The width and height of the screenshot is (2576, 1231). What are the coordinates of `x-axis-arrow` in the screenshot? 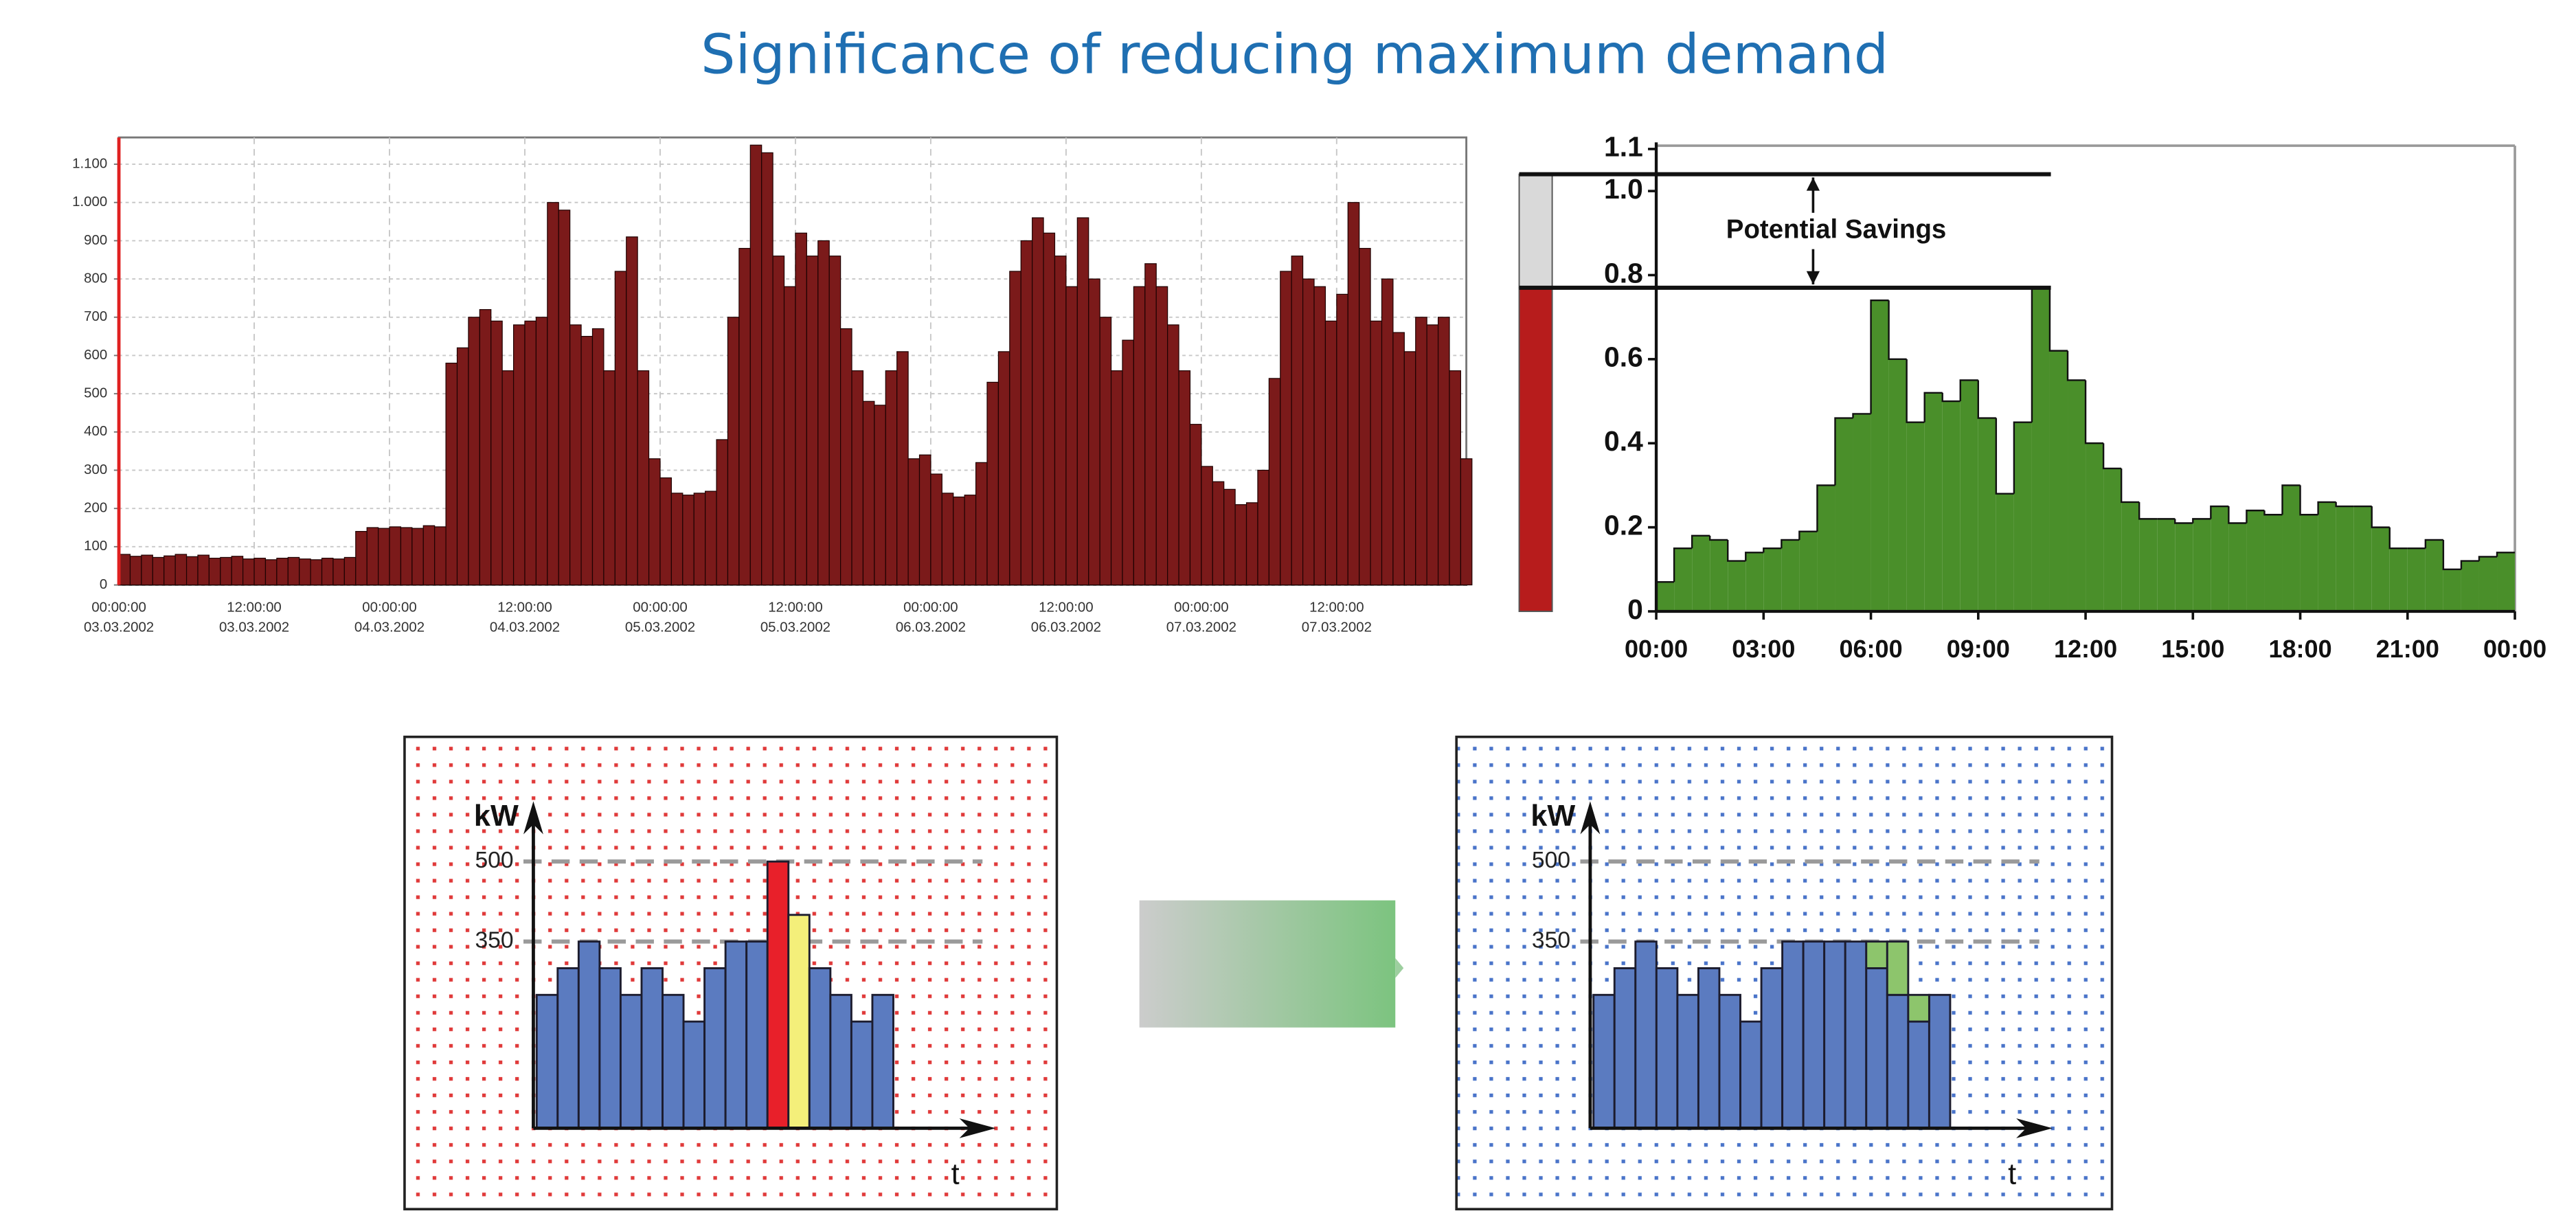 It's located at (977, 1128).